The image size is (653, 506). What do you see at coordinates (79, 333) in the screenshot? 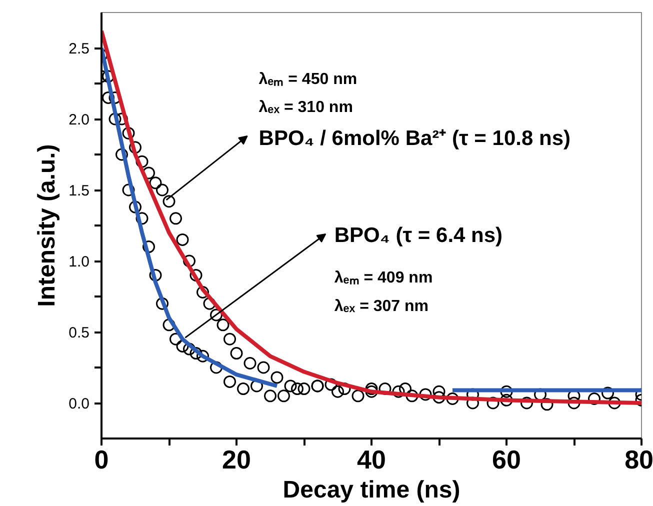
I see `y-tick-label: 0.5` at bounding box center [79, 333].